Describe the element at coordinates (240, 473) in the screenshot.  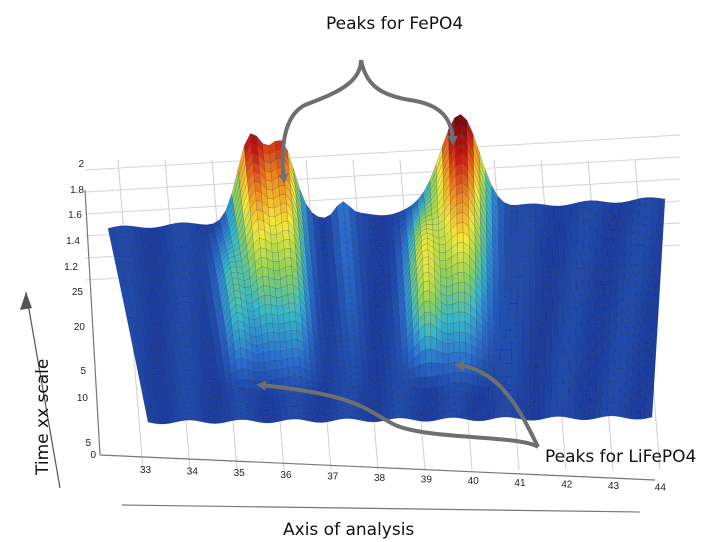
I see `x-tick-label: 35` at that location.